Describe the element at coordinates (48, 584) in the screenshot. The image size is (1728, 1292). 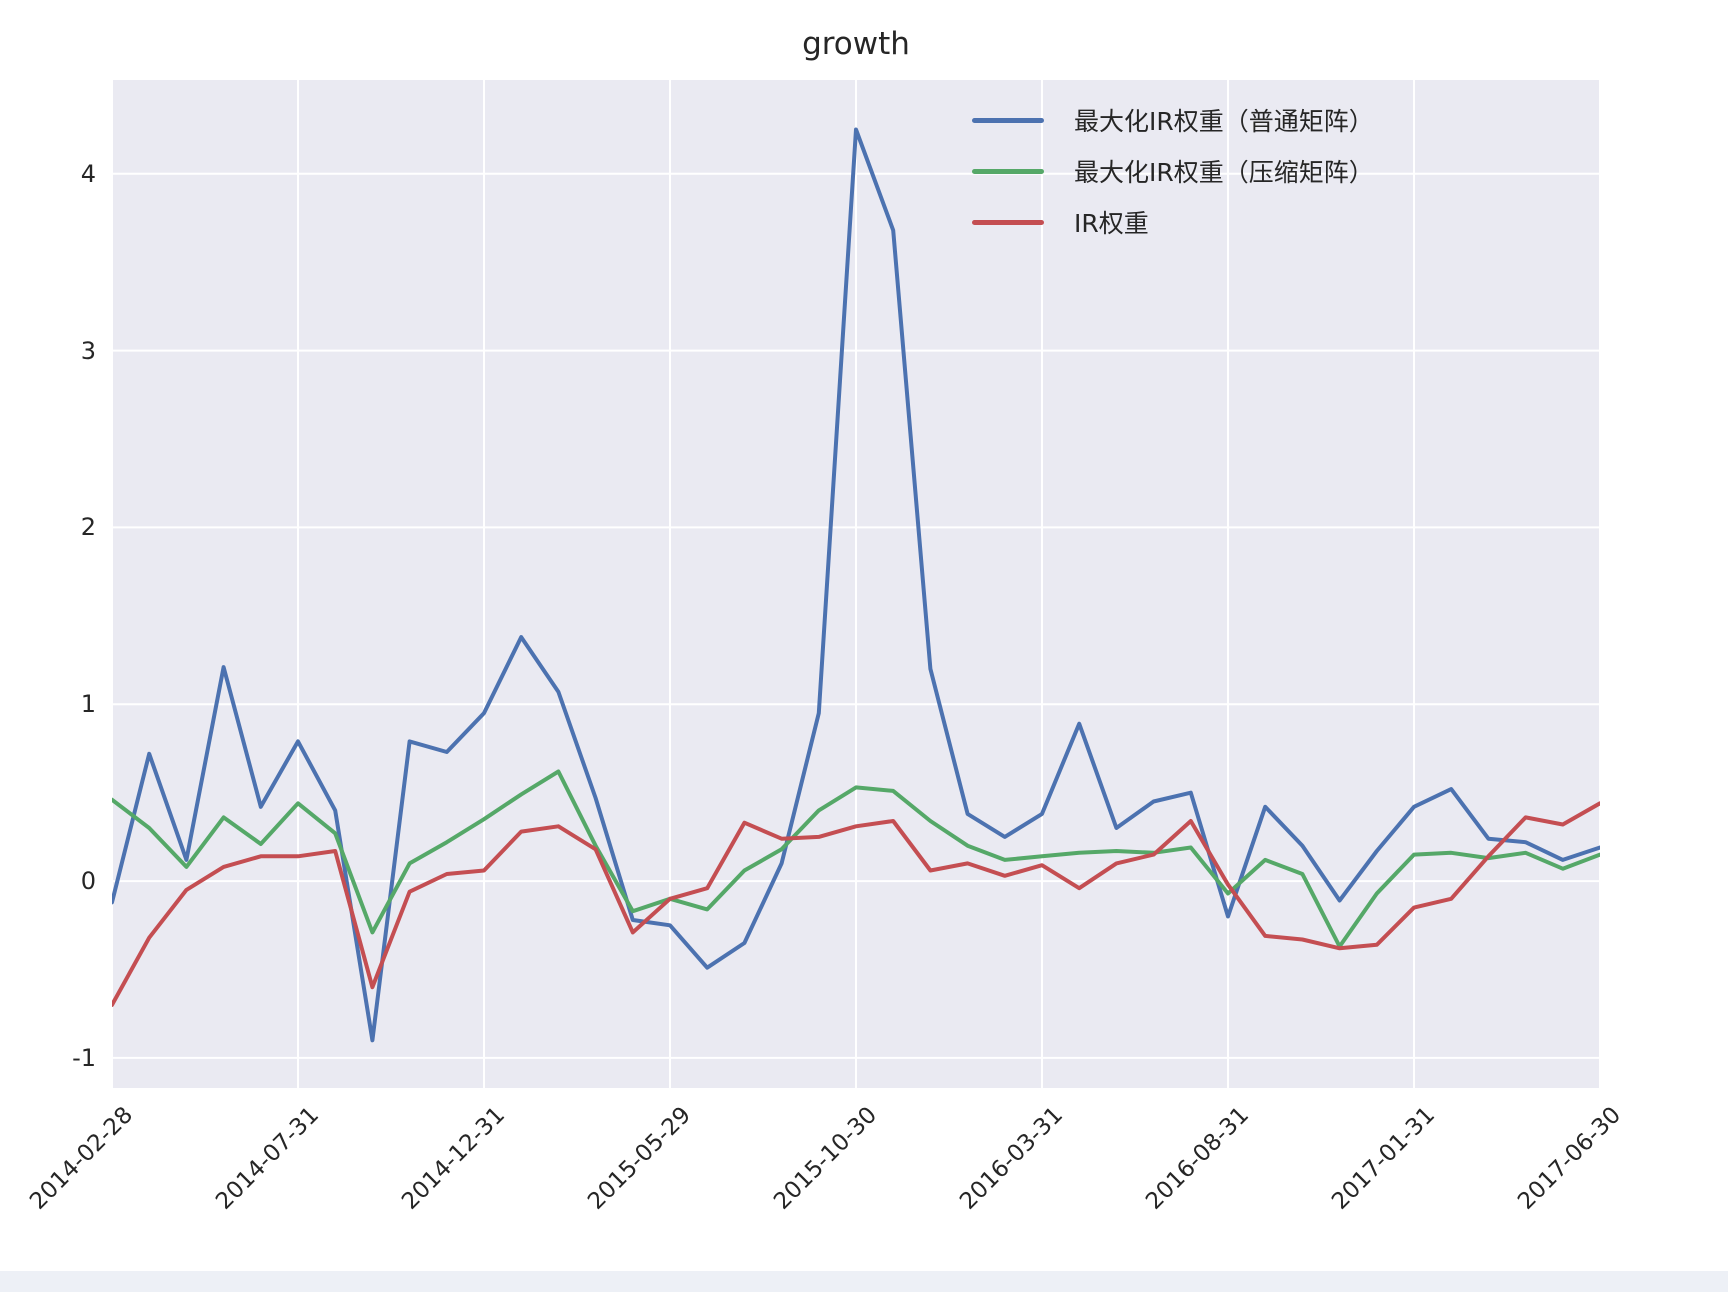
I see `y-axis-tick-labels: -1 0 1 2 3 4` at that location.